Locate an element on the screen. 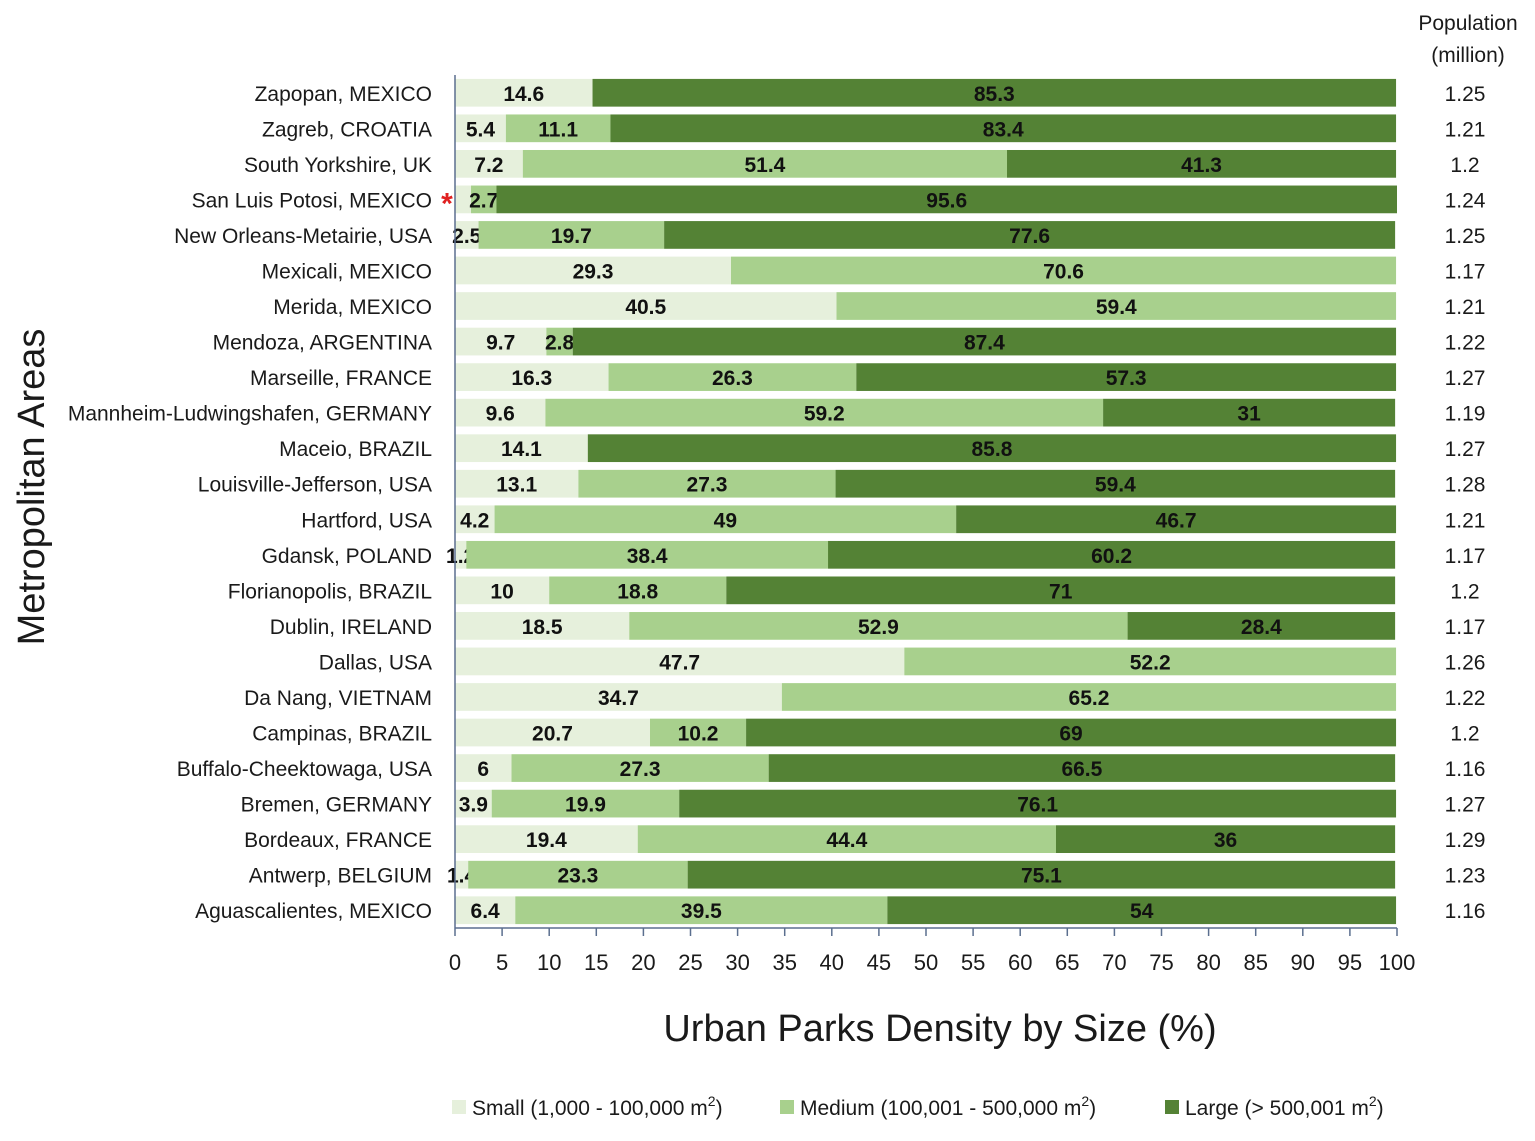 Image resolution: width=1535 pixels, height=1141 pixels. data-label: 71 is located at coordinates (1061, 591).